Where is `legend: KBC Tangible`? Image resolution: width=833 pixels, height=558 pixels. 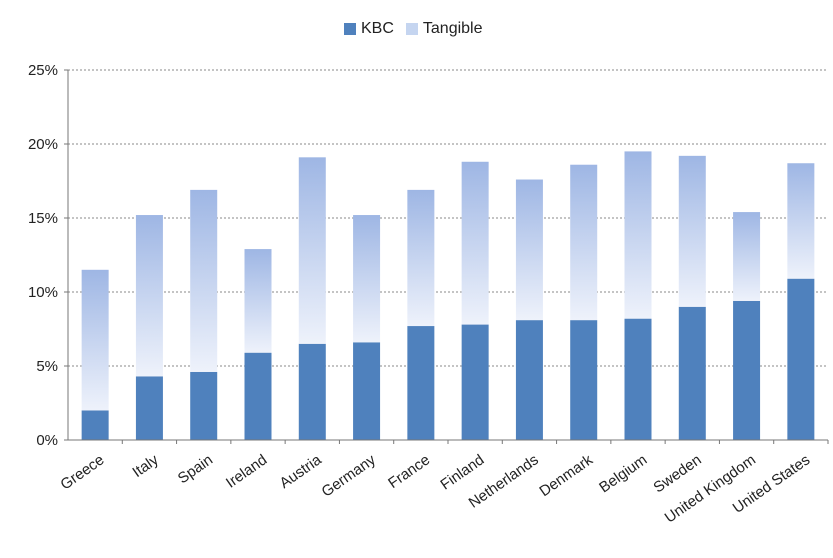
legend: KBC Tangible is located at coordinates (419, 29).